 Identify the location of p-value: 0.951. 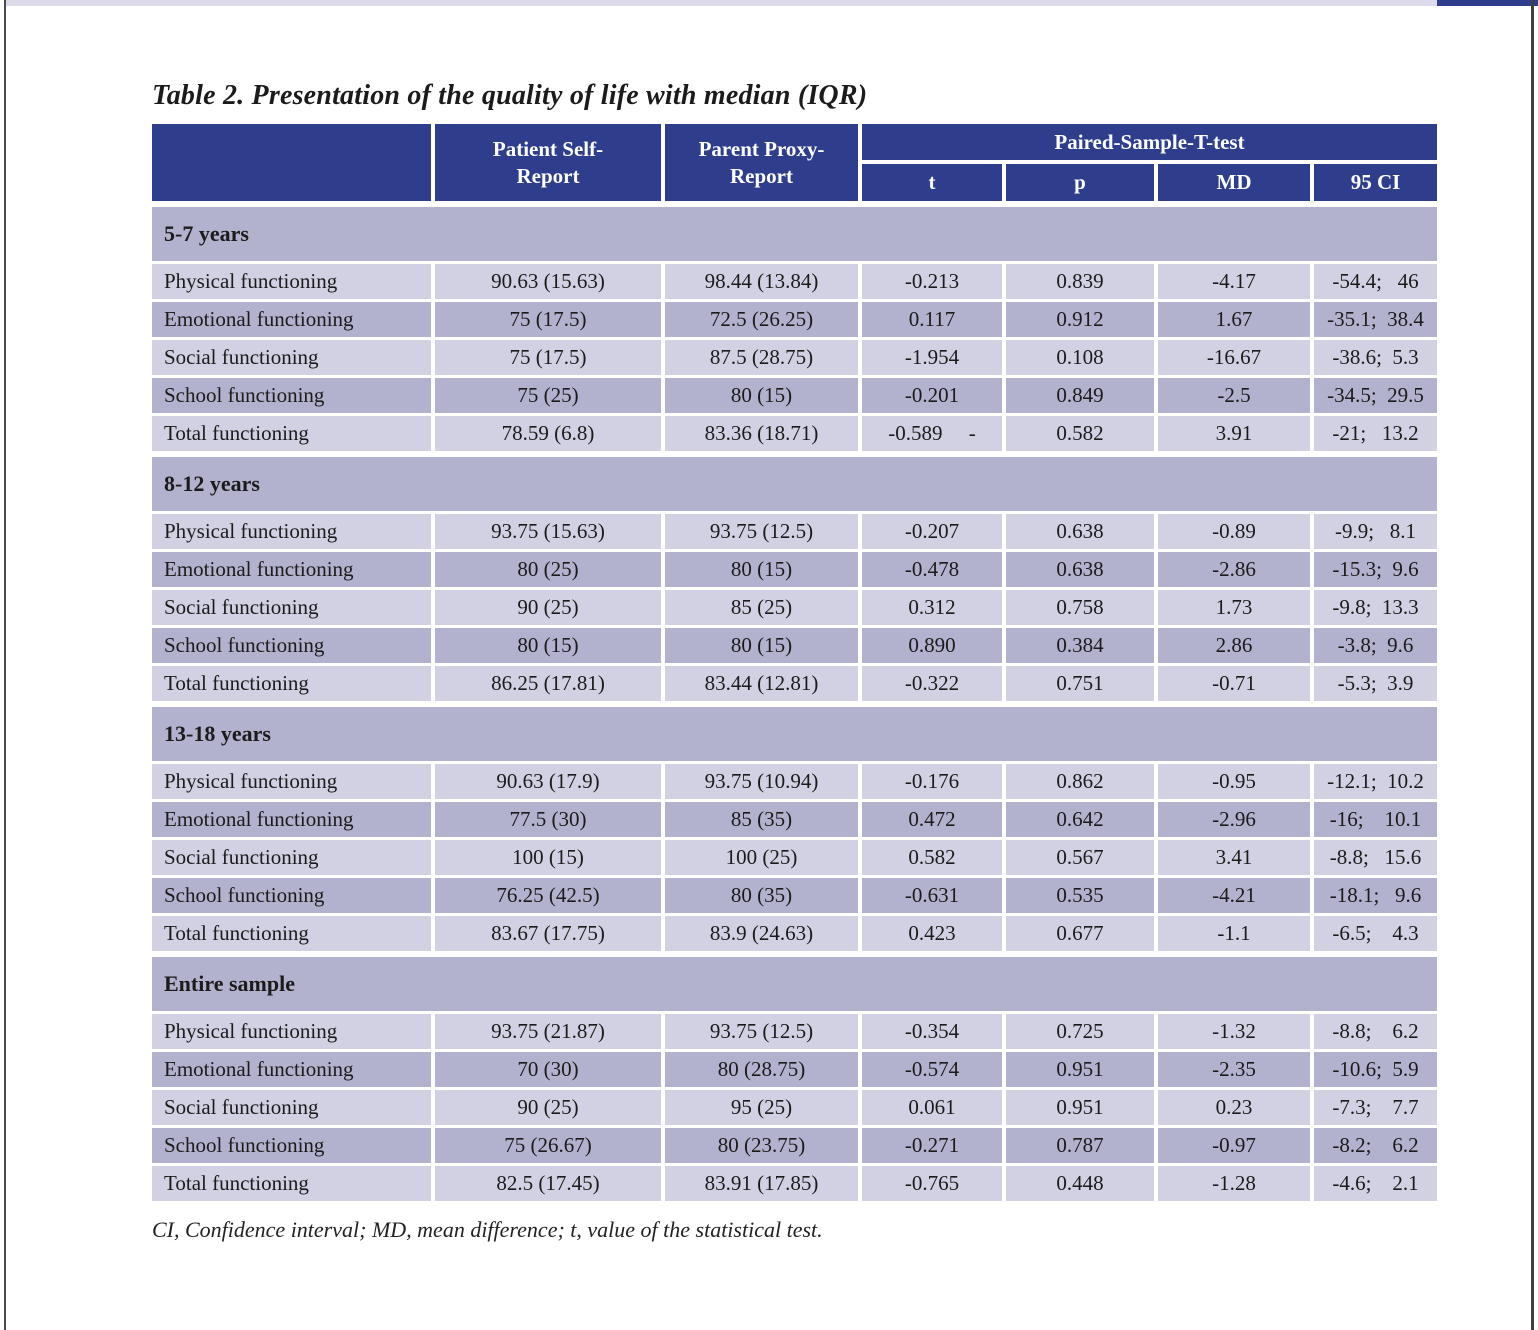
(1080, 1069).